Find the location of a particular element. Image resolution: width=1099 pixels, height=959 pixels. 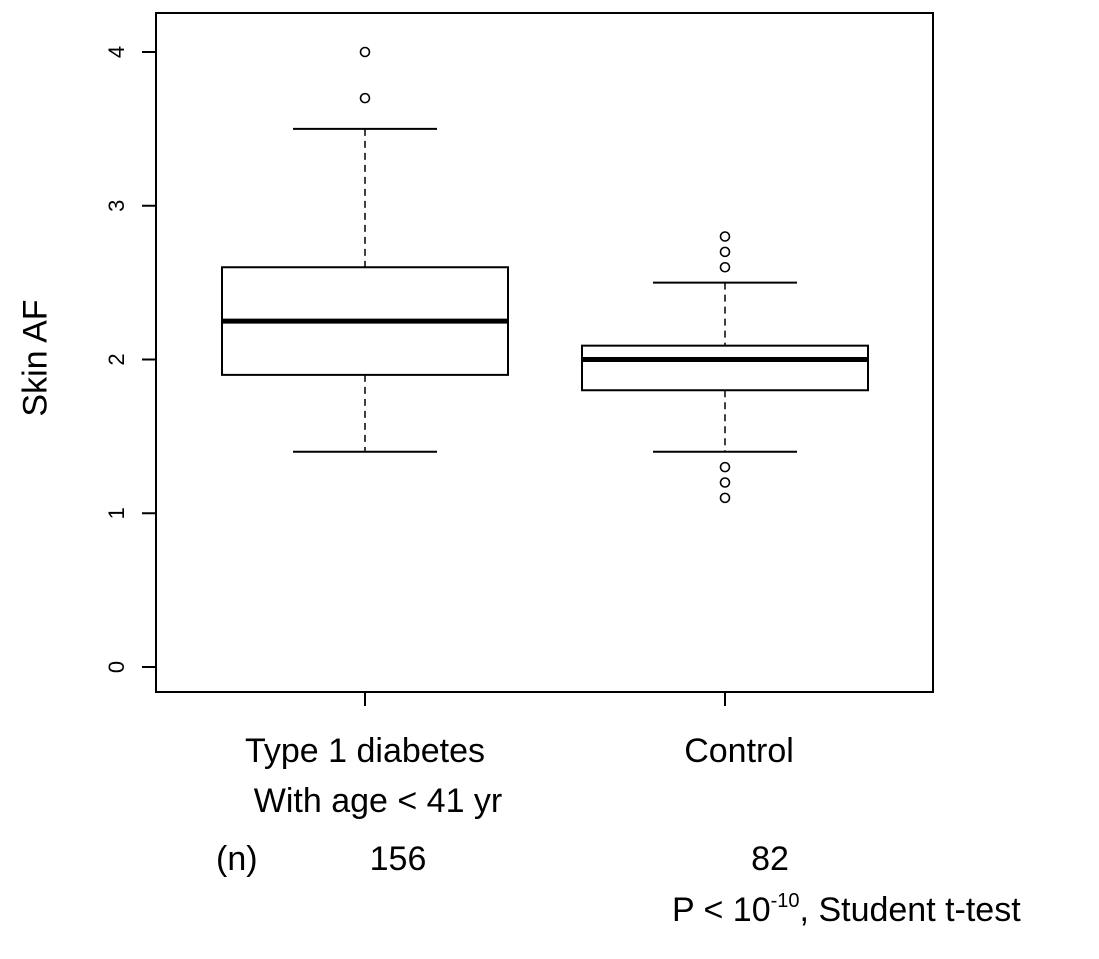

x-label-control: Control is located at coordinates (739, 751).